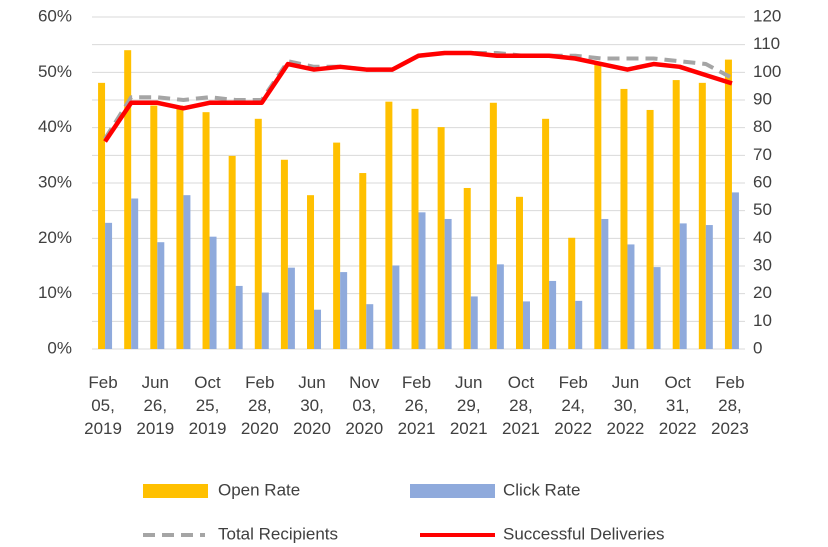  What do you see at coordinates (541, 489) in the screenshot?
I see `legend-label: Click Rate` at bounding box center [541, 489].